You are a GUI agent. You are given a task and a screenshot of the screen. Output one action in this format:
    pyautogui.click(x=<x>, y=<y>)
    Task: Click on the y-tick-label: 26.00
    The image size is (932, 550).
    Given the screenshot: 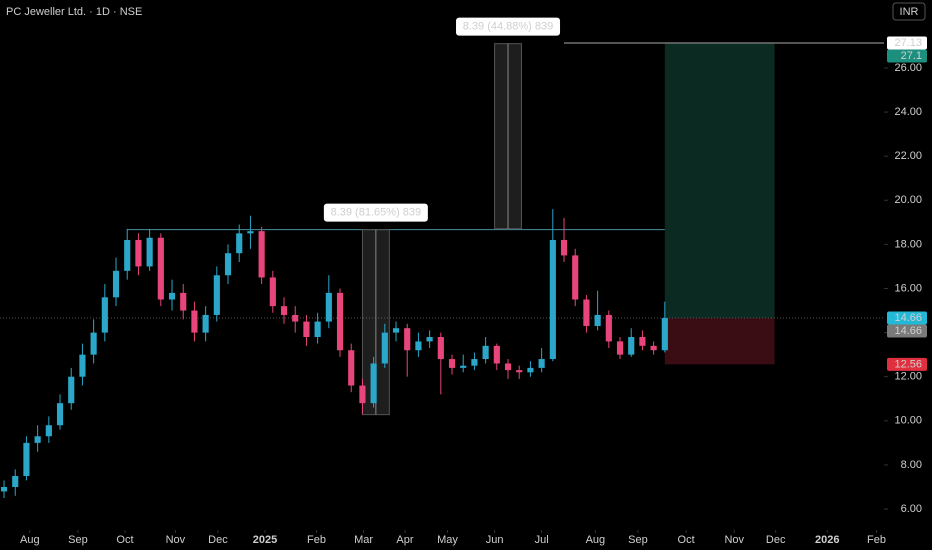 What is the action you would take?
    pyautogui.click(x=908, y=68)
    